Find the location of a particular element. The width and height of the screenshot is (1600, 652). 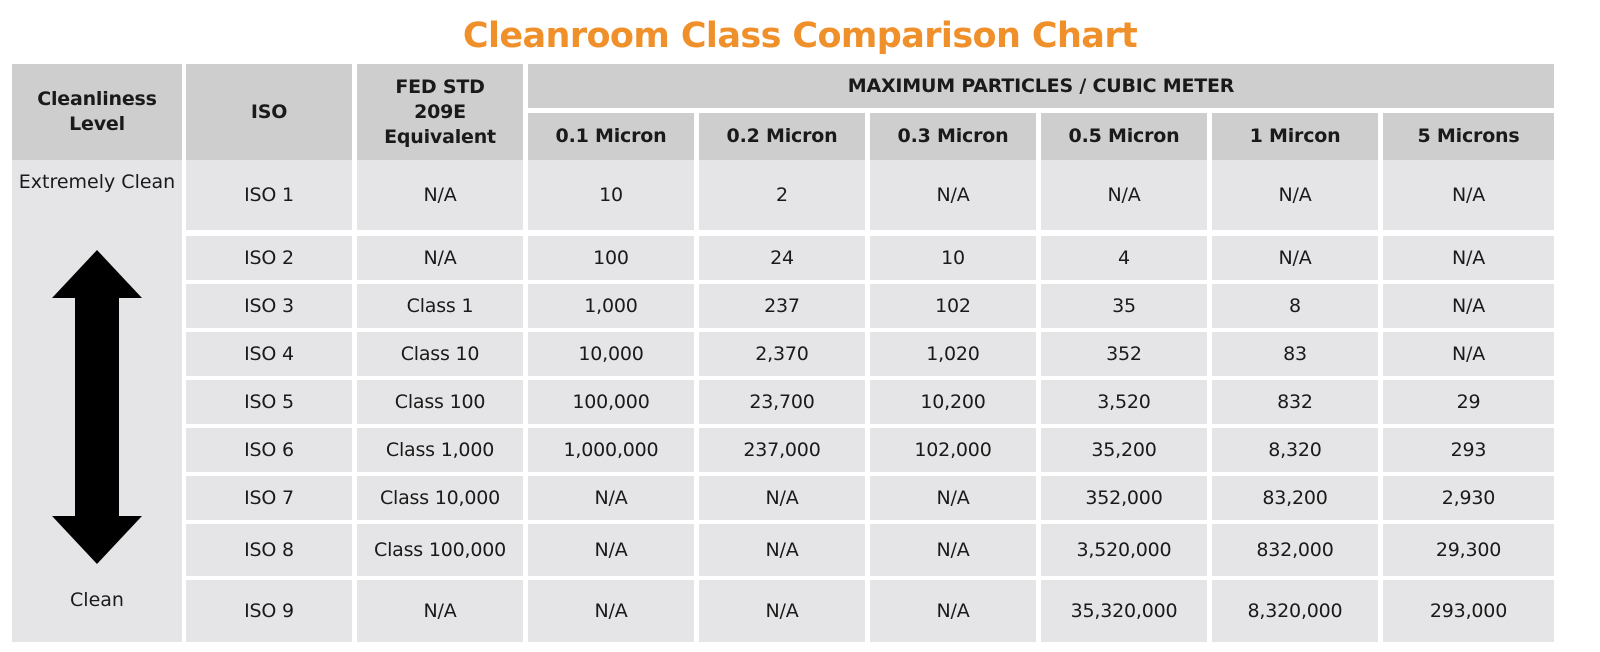

page-title: Cleanroom Class Comparison Chart is located at coordinates (800, 36).